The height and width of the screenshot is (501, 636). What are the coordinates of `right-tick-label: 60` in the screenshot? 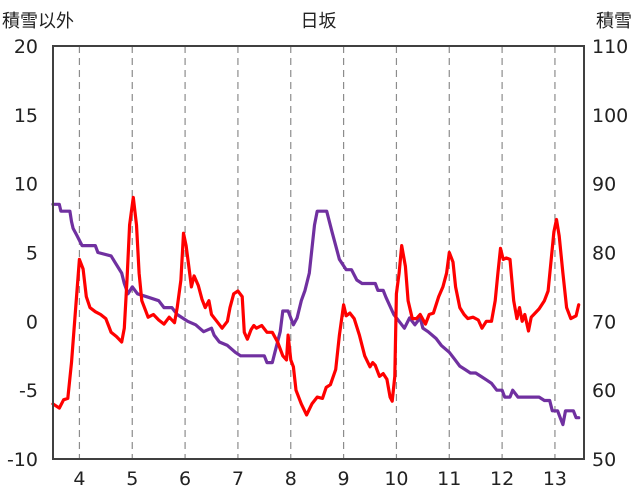 It's located at (604, 391).